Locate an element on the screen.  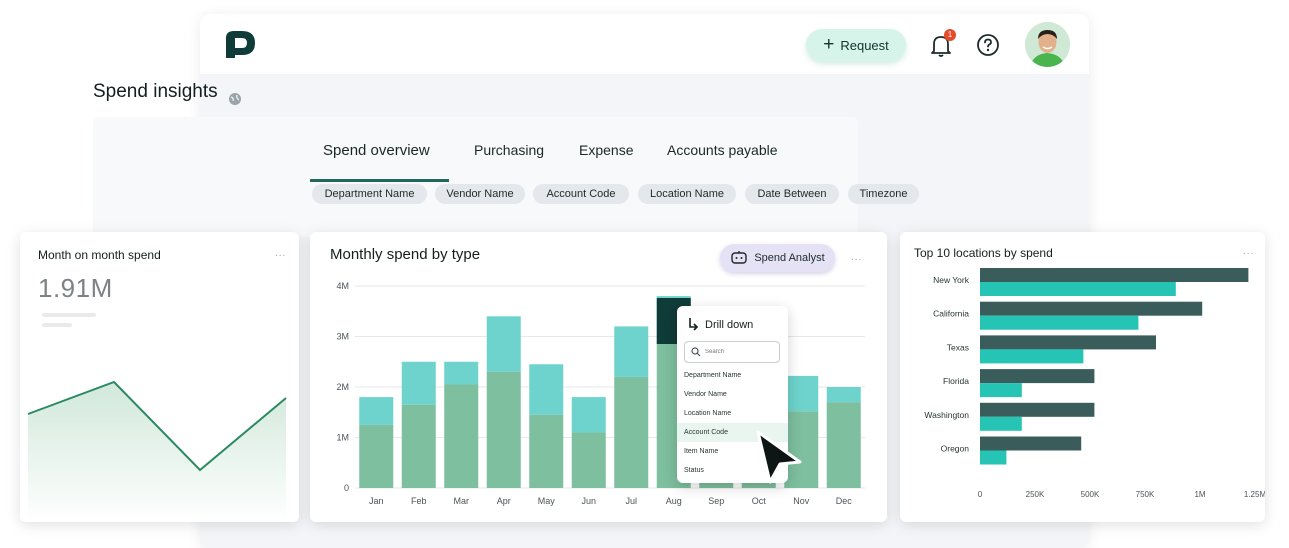
filter-chip-location-name: Location Name is located at coordinates (687, 194).